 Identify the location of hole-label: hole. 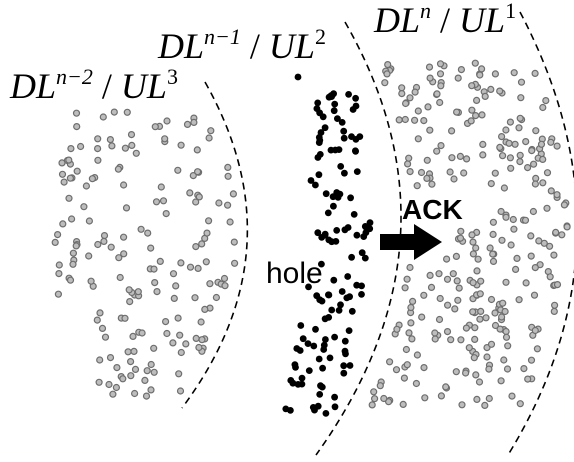
(294, 273).